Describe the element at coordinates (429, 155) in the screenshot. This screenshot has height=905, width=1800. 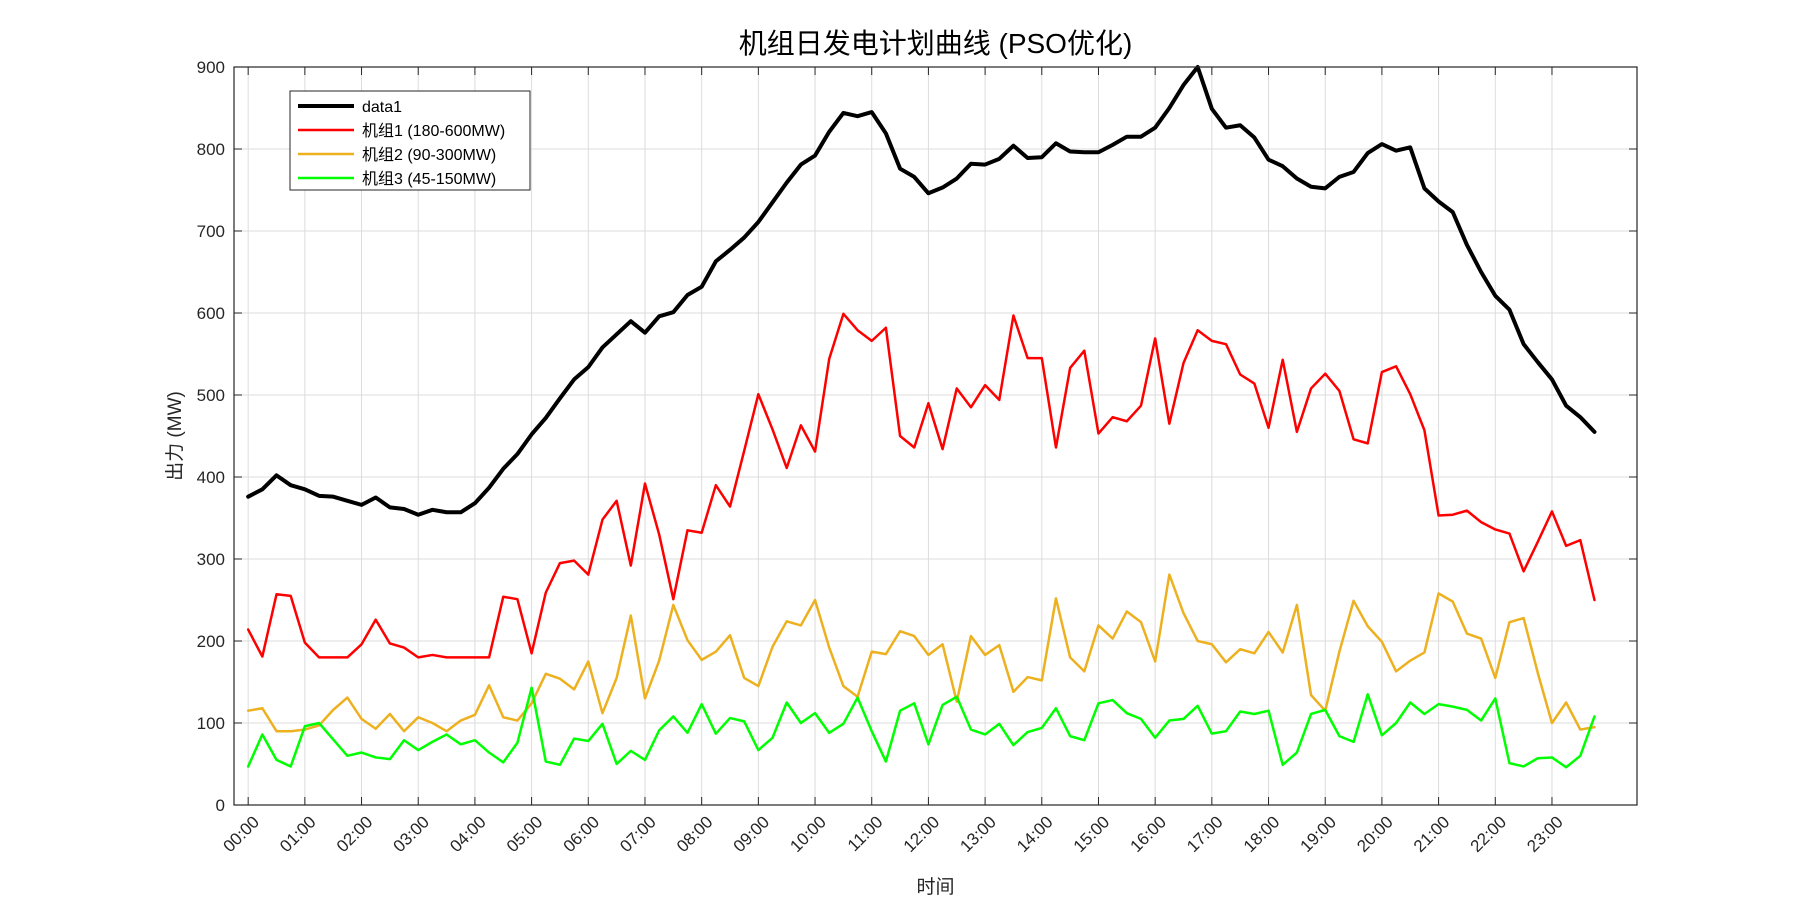
I see `legend-entry-3: 机组2 (90-300MW)` at that location.